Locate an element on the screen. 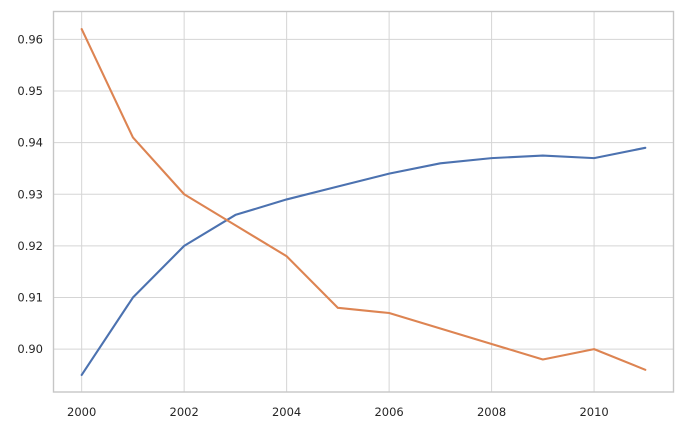 The width and height of the screenshot is (682, 432). x-tick-label: 2010 is located at coordinates (593, 412).